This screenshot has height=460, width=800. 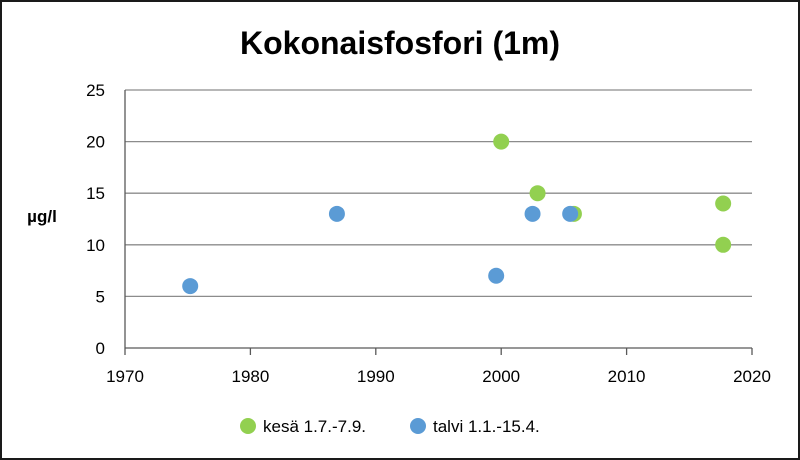 What do you see at coordinates (250, 376) in the screenshot?
I see `x-tick-label: 1980` at bounding box center [250, 376].